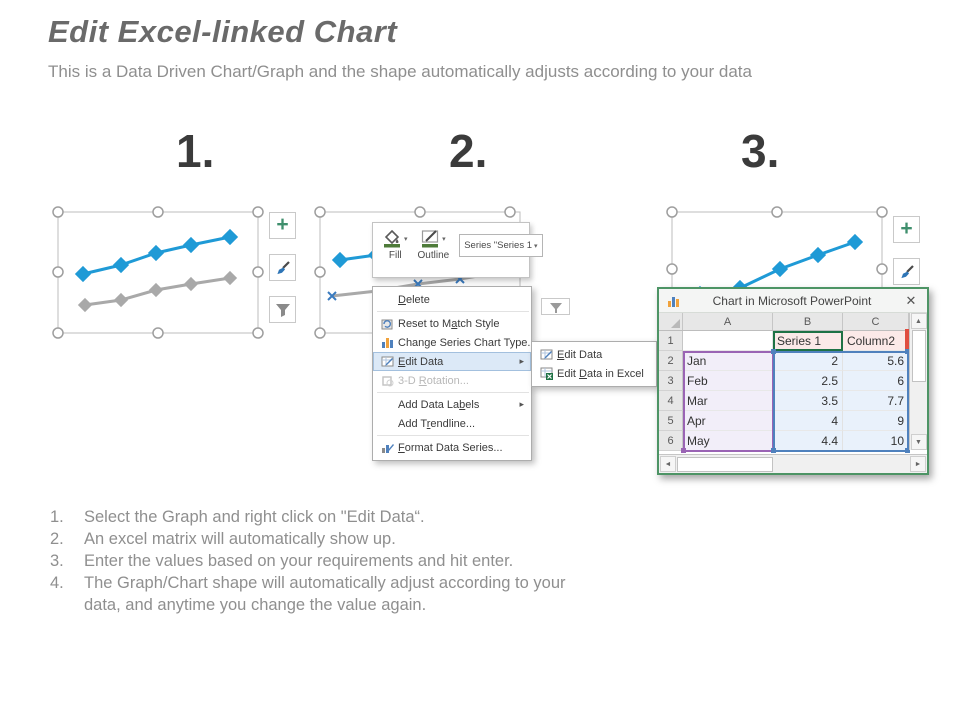  I want to click on mini-toolbar: ▾ Fill ▾ Outline Series "Series 1 ▾, so click(457, 250).